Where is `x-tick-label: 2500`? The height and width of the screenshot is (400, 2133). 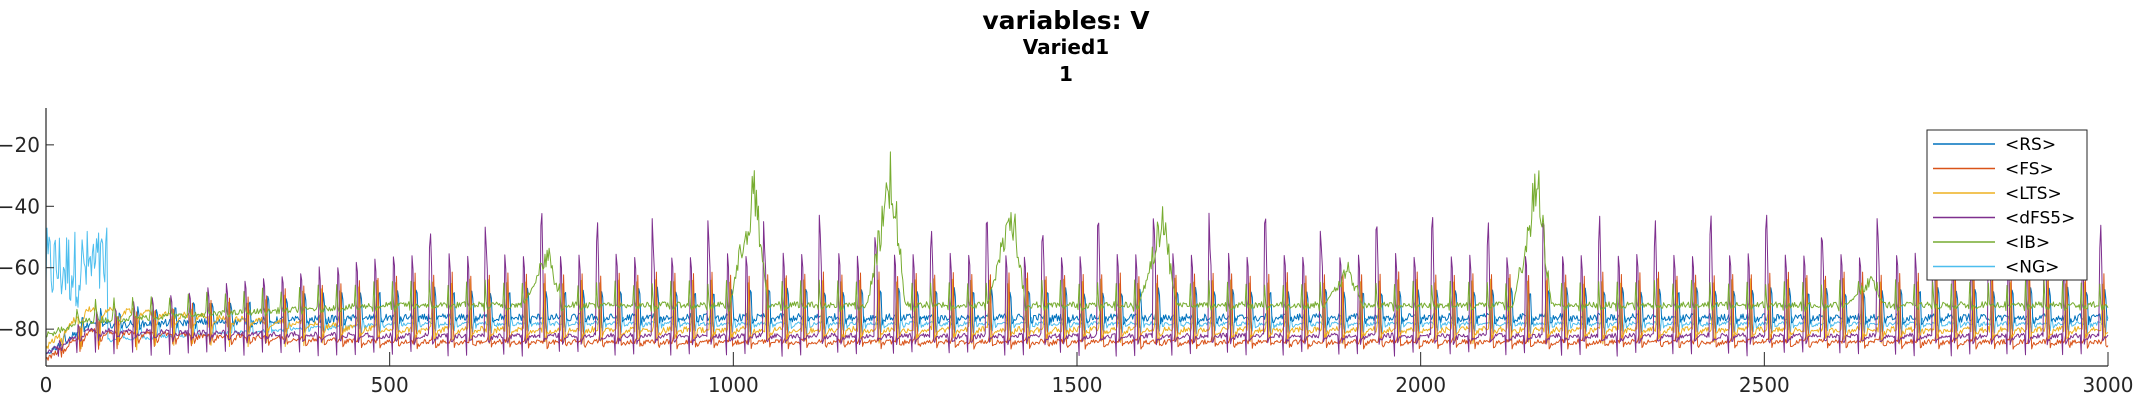
x-tick-label: 2500 is located at coordinates (1764, 385).